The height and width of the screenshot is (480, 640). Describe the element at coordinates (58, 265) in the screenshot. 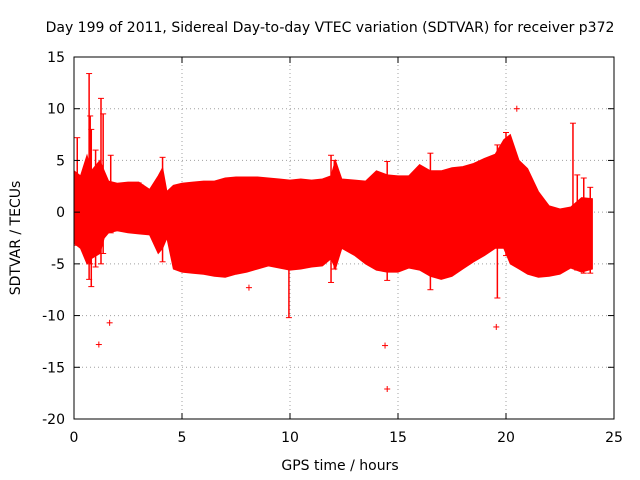

I see `y-tick-label: -5` at that location.